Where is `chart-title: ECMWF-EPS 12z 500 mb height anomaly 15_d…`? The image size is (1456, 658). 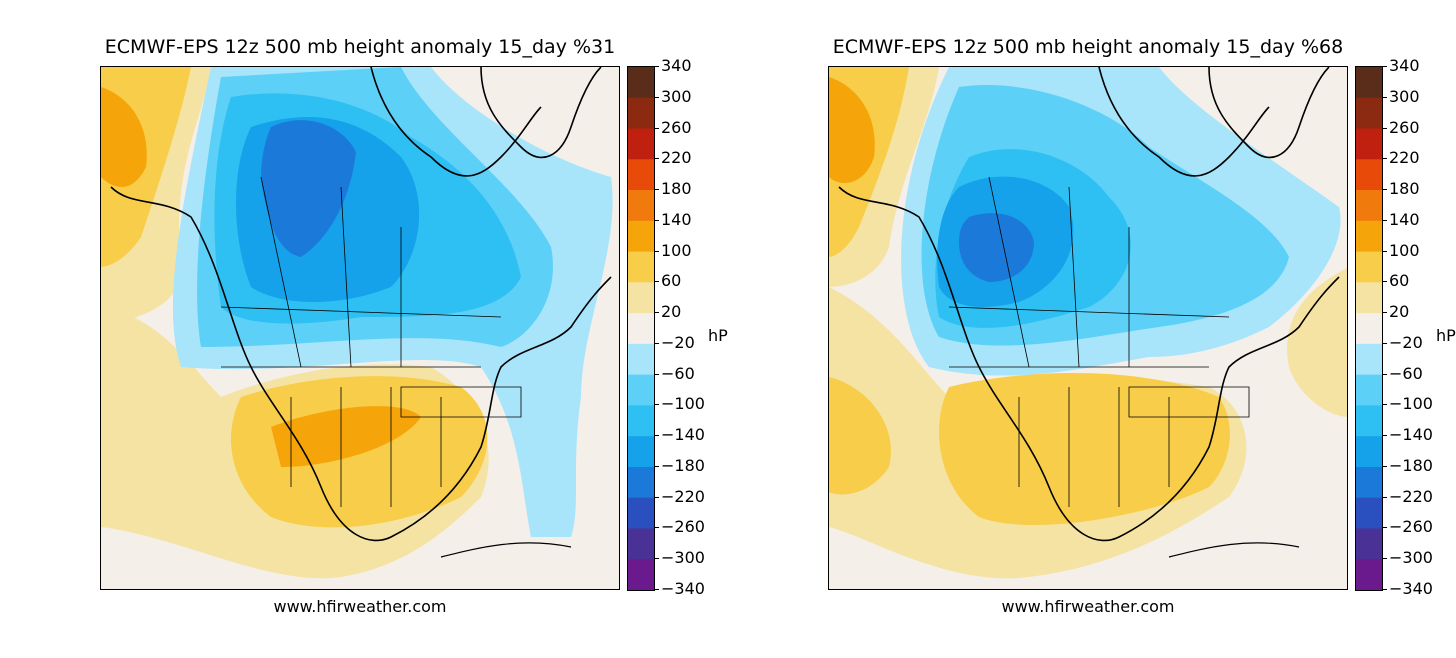 chart-title: ECMWF-EPS 12z 500 mb height anomaly 15_d… is located at coordinates (1088, 47).